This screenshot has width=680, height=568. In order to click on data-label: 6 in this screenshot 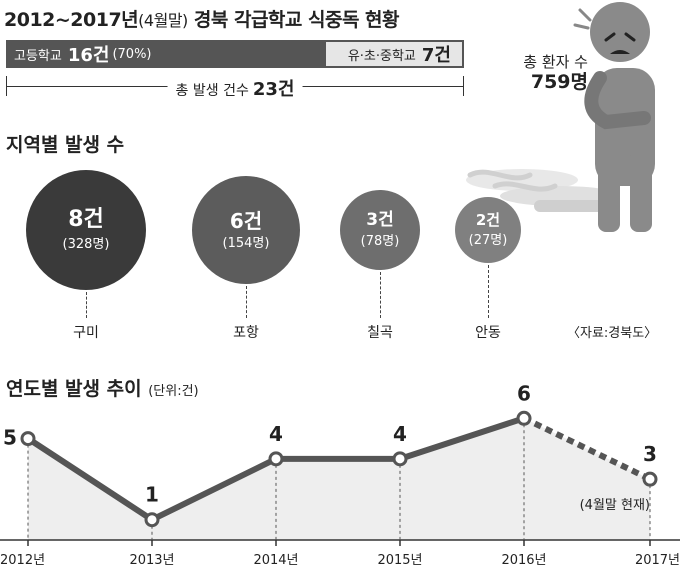, I will do `click(524, 393)`.